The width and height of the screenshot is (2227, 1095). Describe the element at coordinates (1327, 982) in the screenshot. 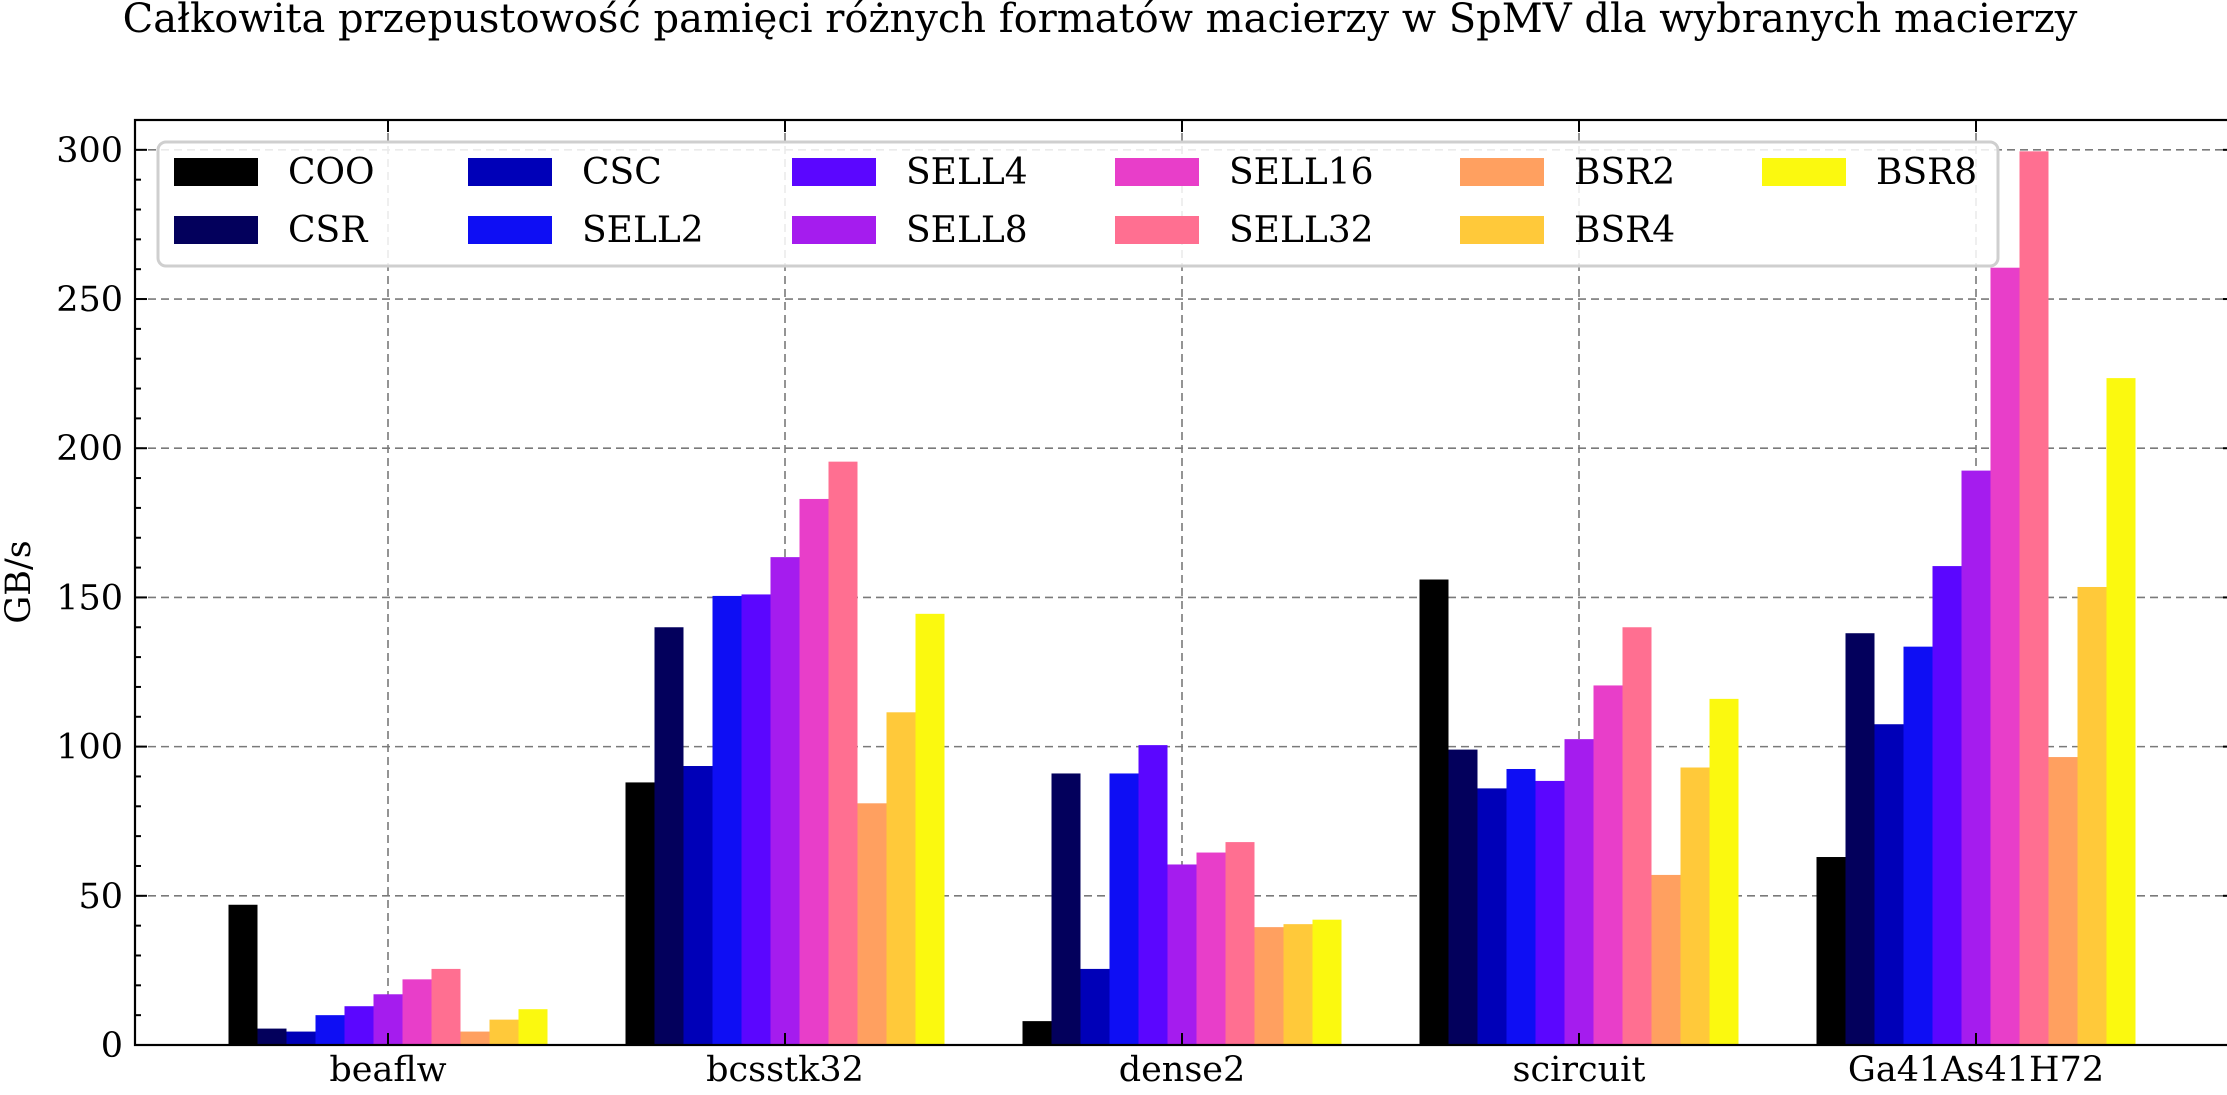

I see `bar-bsr8-dense2` at that location.